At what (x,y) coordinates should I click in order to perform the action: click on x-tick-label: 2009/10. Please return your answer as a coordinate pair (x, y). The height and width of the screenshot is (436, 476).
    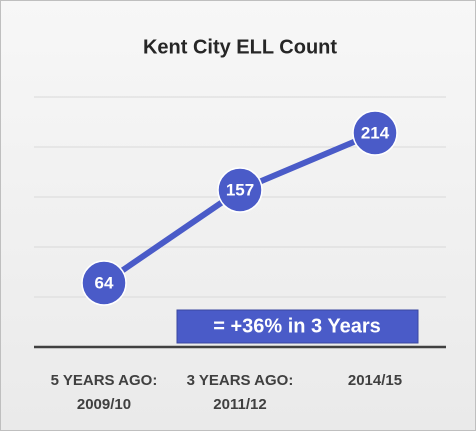
    Looking at the image, I should click on (104, 404).